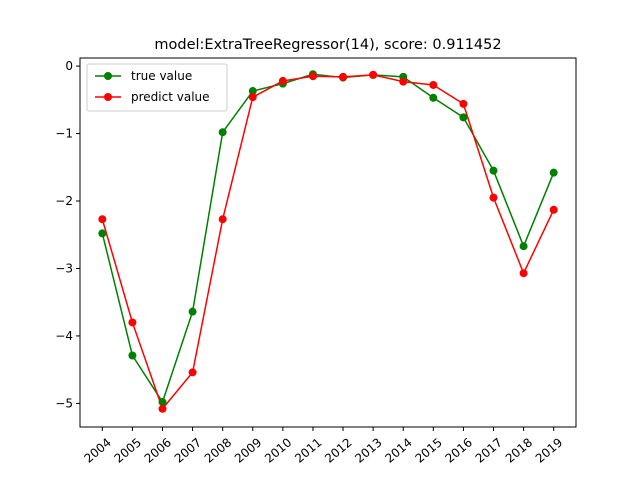 Image resolution: width=640 pixels, height=480 pixels. Describe the element at coordinates (64, 268) in the screenshot. I see `y-tick-label: −3` at that location.